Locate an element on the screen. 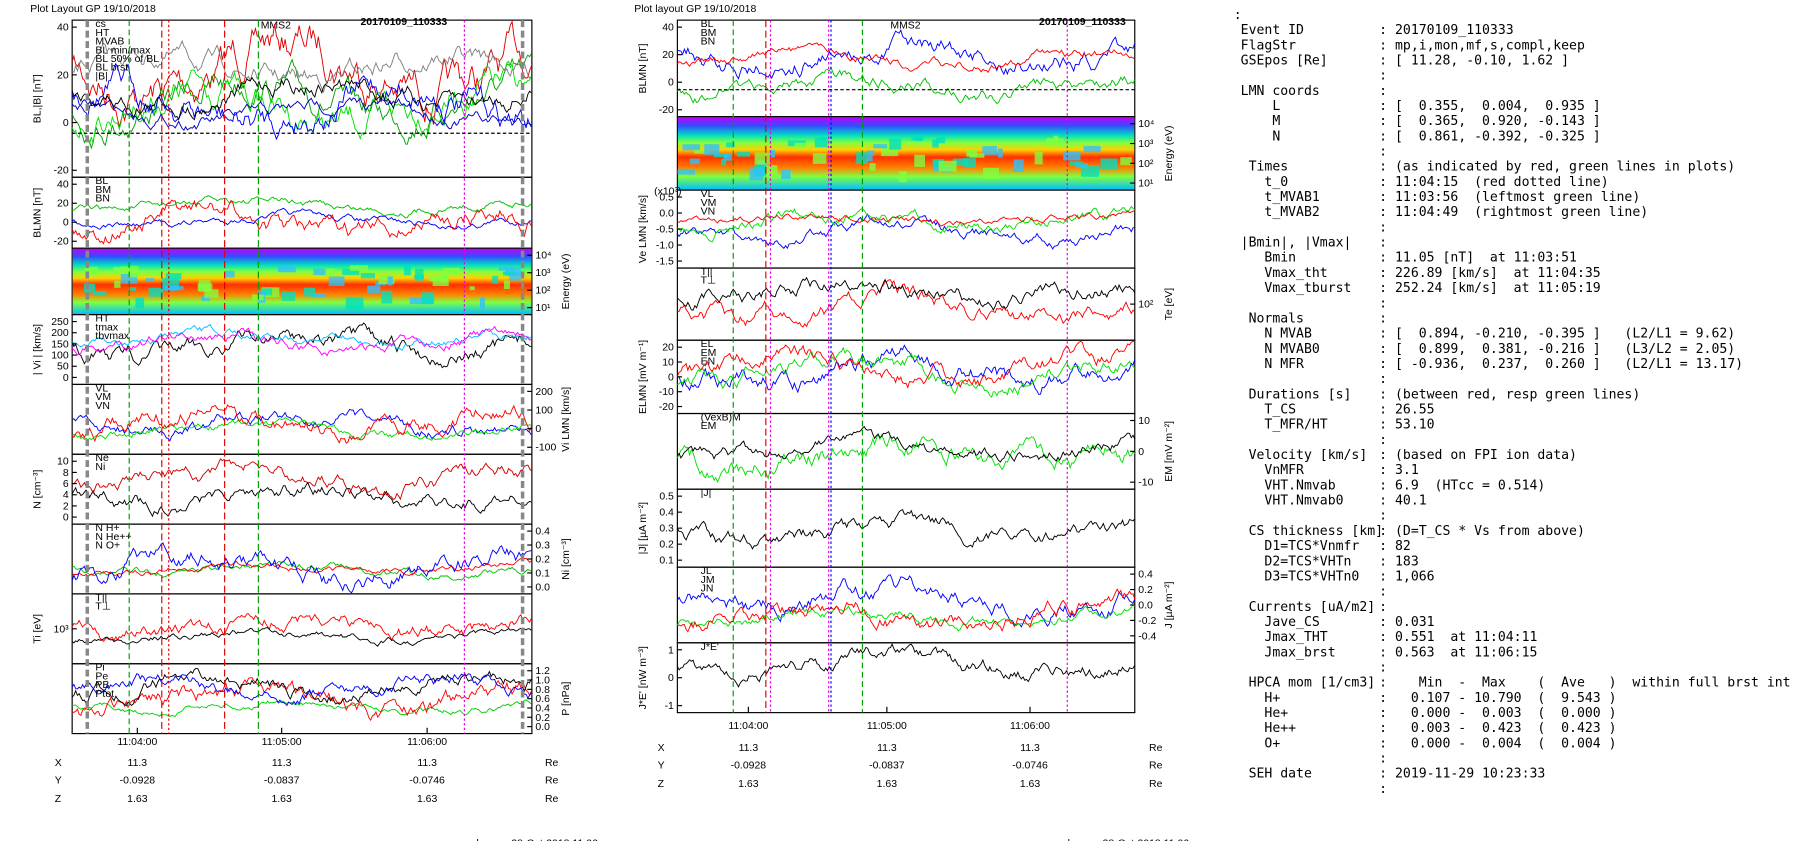 This screenshot has width=1804, height=841. report-key: VHT.Nmvab is located at coordinates (1288, 485).